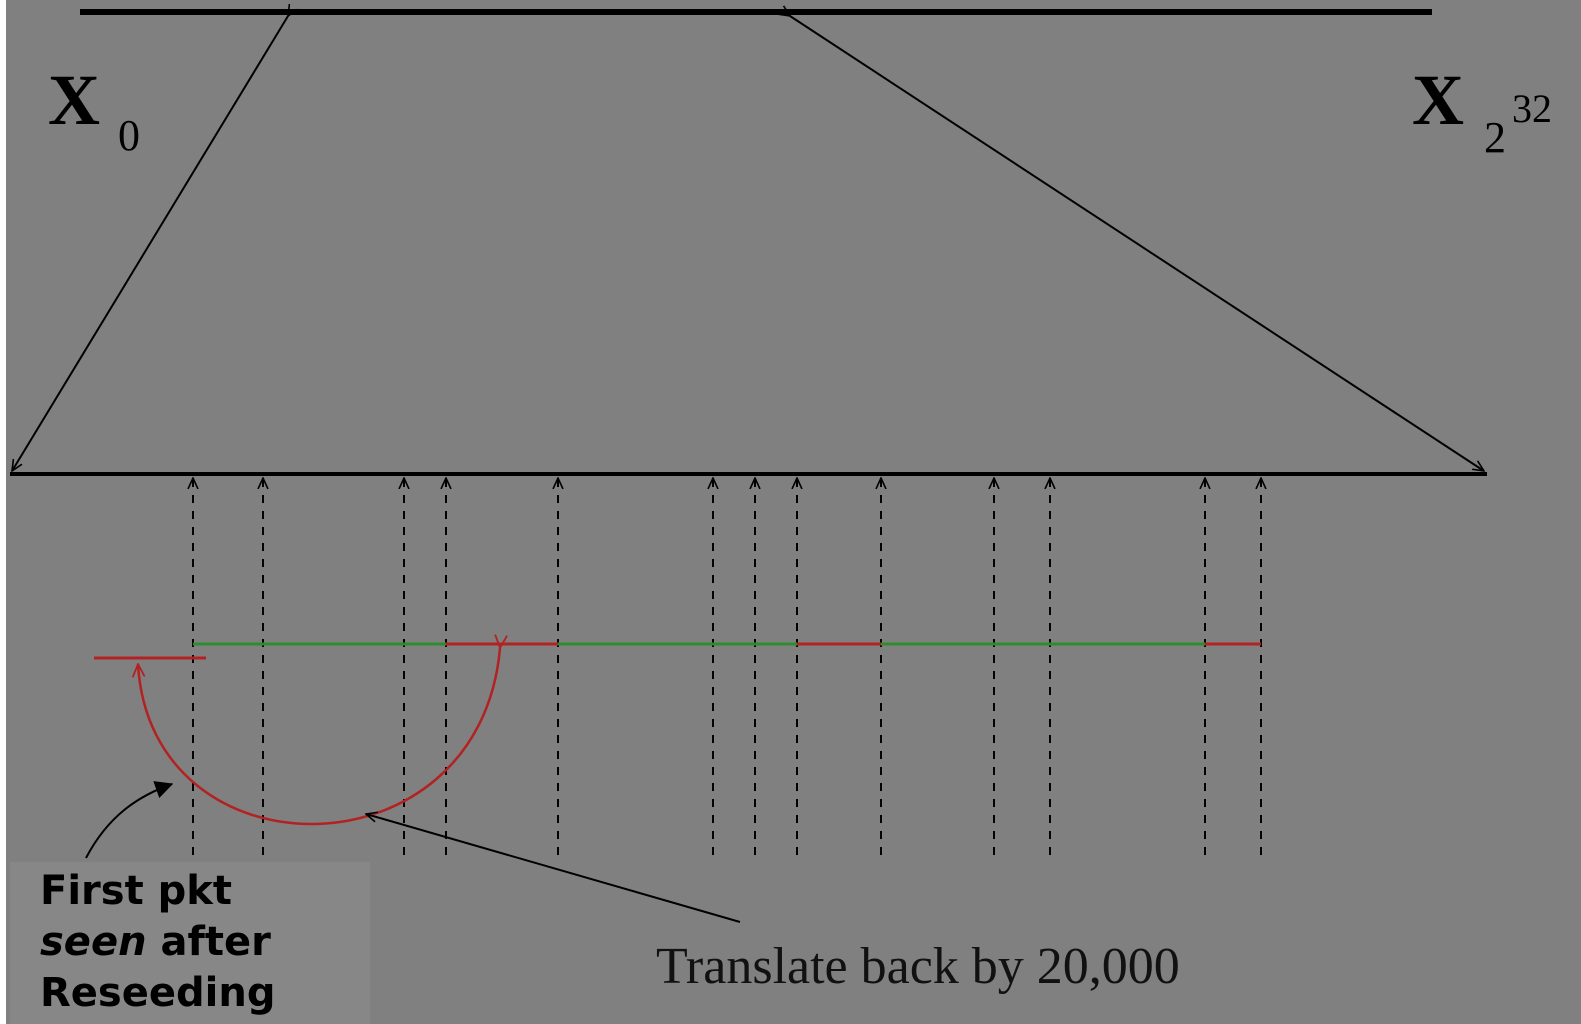  I want to click on first-pkt-line3: Reseeding, so click(157, 993).